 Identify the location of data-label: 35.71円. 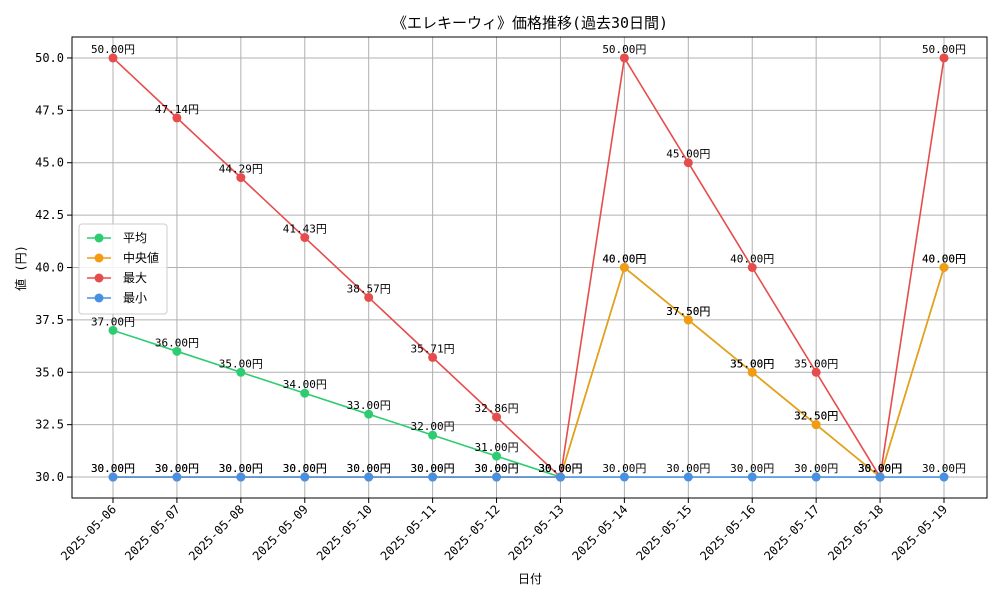
(433, 348).